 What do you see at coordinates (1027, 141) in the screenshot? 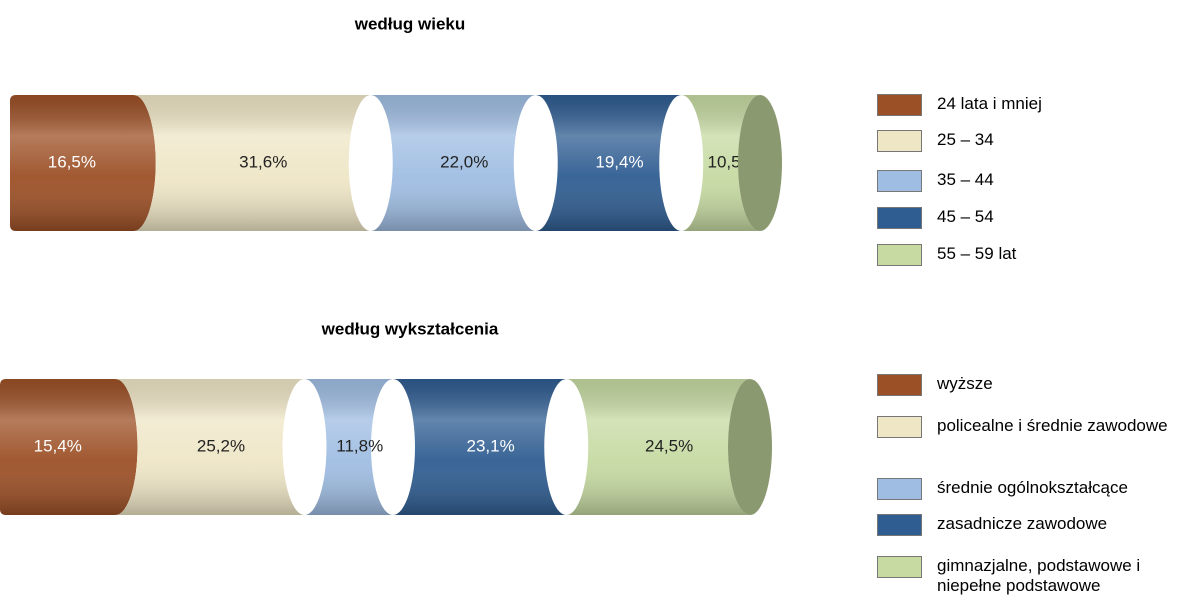
I see `legend-item: 25 – 34` at bounding box center [1027, 141].